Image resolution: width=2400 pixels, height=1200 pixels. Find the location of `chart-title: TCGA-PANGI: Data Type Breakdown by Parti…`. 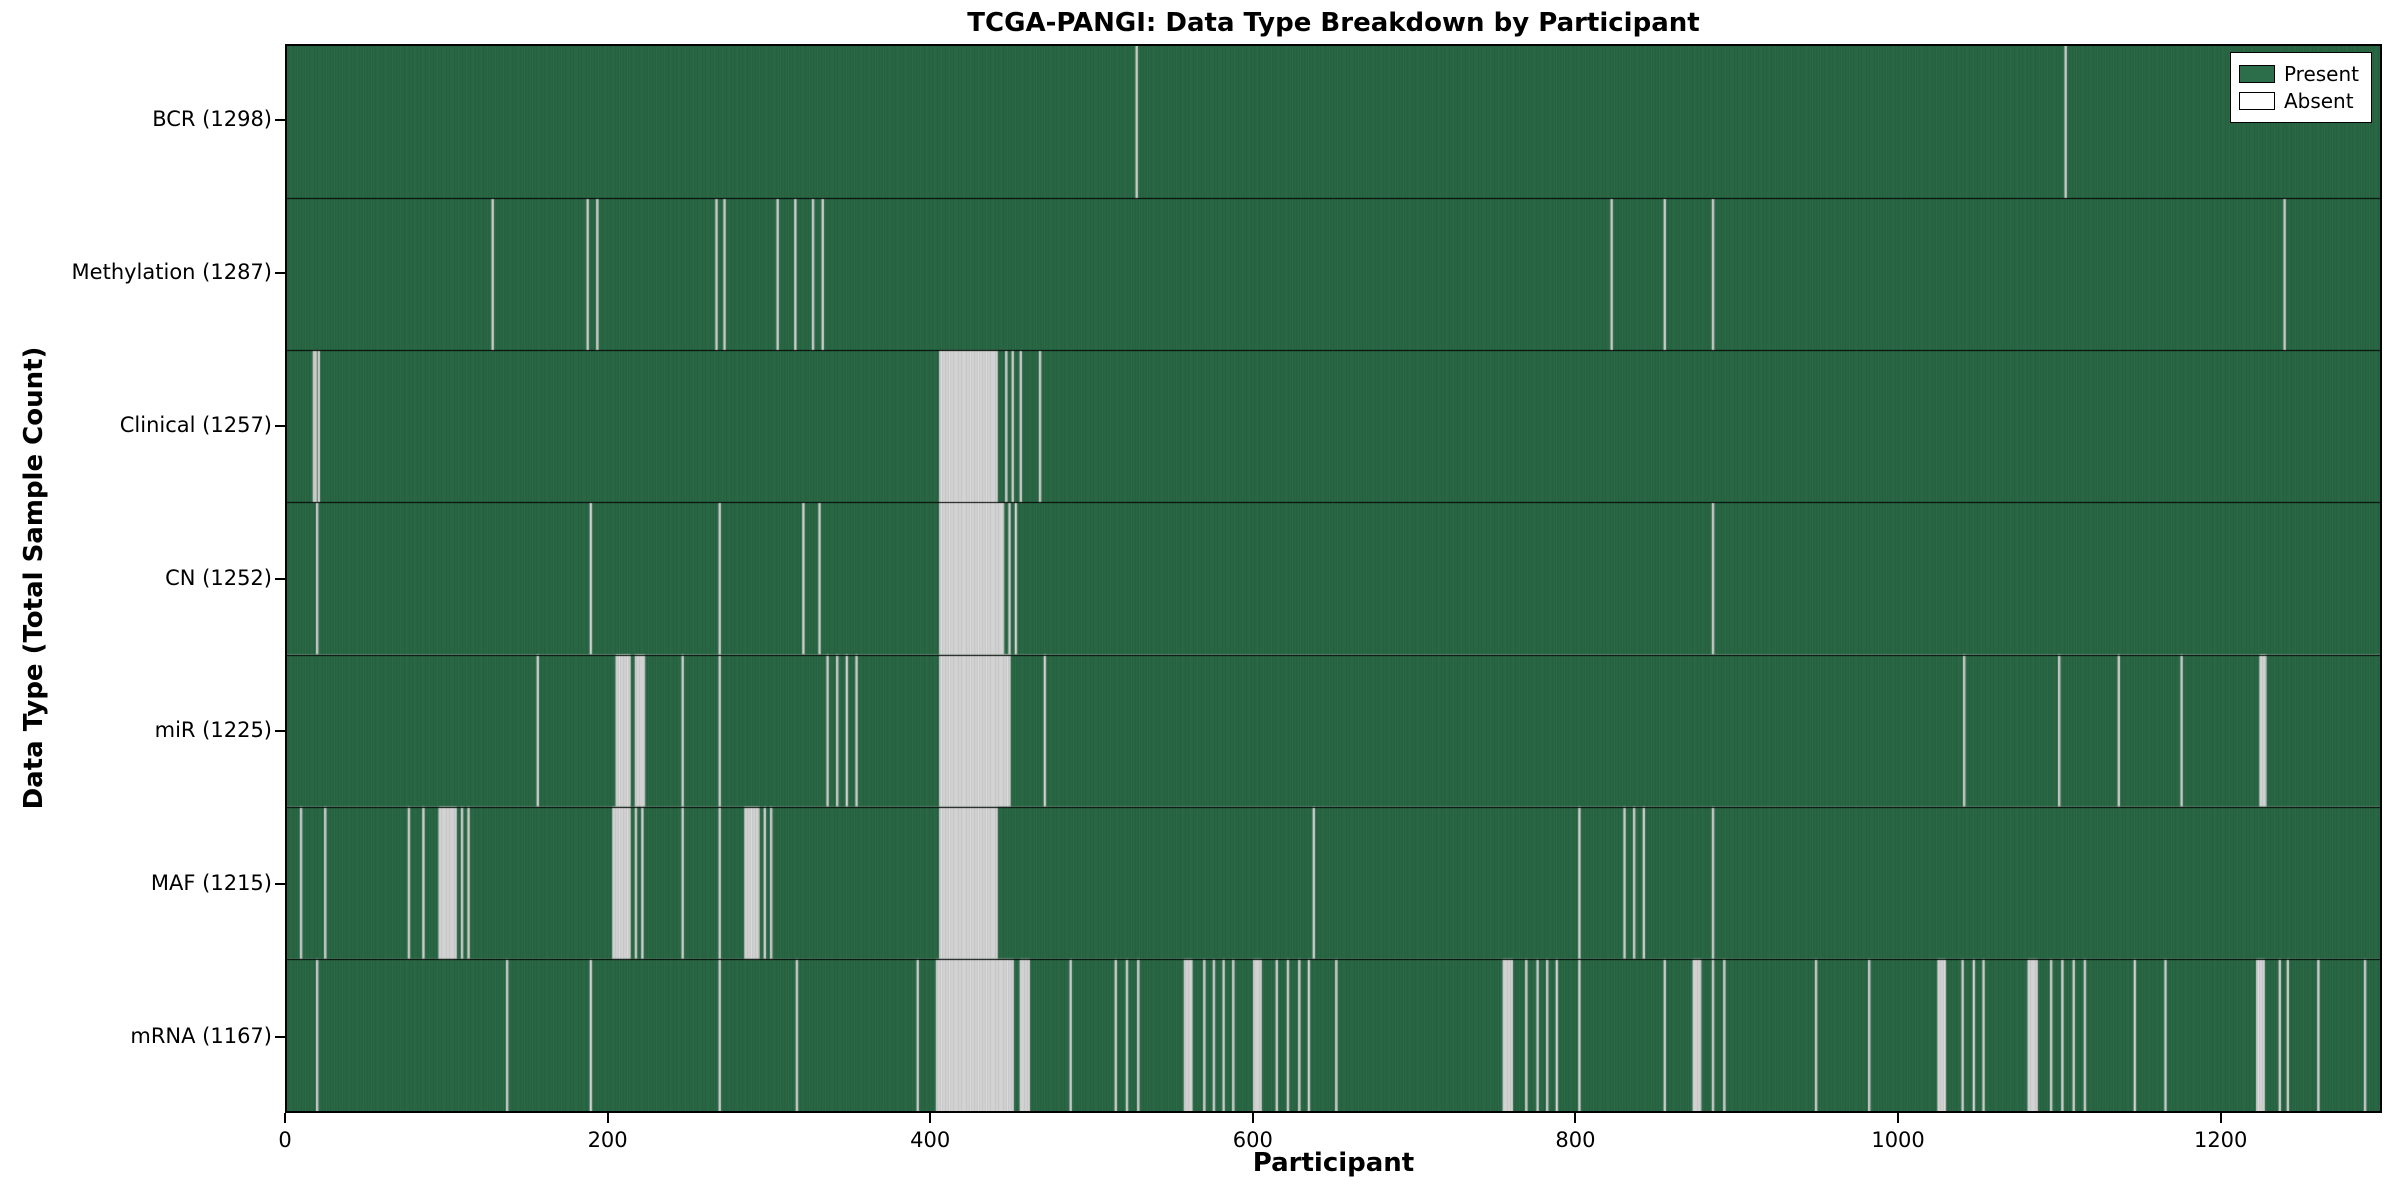

chart-title: TCGA-PANGI: Data Type Breakdown by Parti… is located at coordinates (1333, 23).